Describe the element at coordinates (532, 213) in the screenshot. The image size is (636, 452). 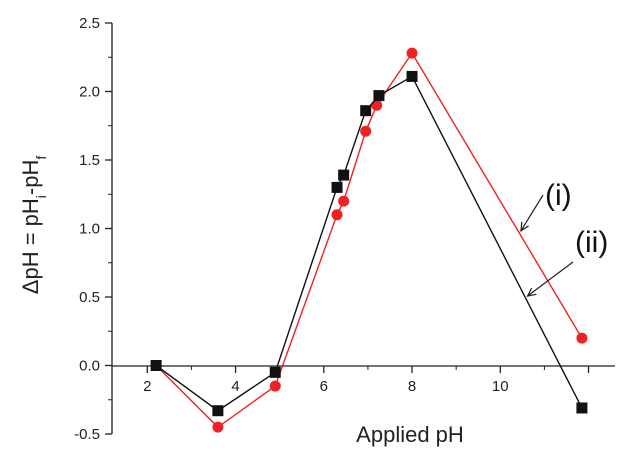
I see `annotation-i-arrow` at that location.